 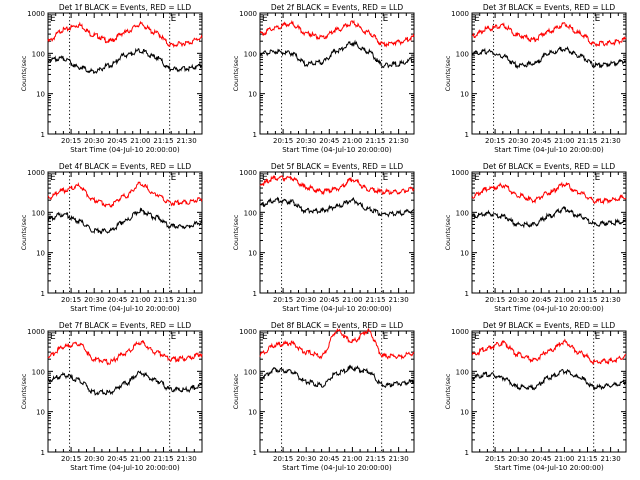 What do you see at coordinates (337, 7) in the screenshot?
I see `panel-title: Det 2f BLACK = Events, RED = LLD` at bounding box center [337, 7].